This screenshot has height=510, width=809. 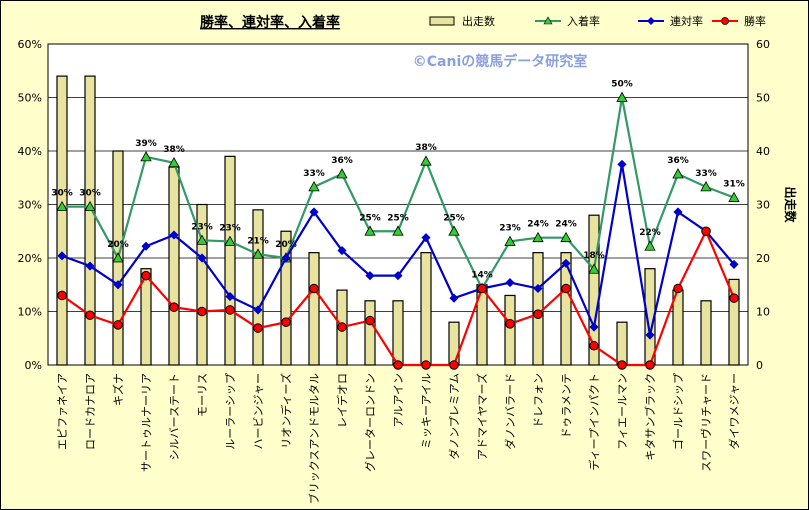 What do you see at coordinates (230, 411) in the screenshot?
I see `x-tick-label: ルーラーシップ` at bounding box center [230, 411].